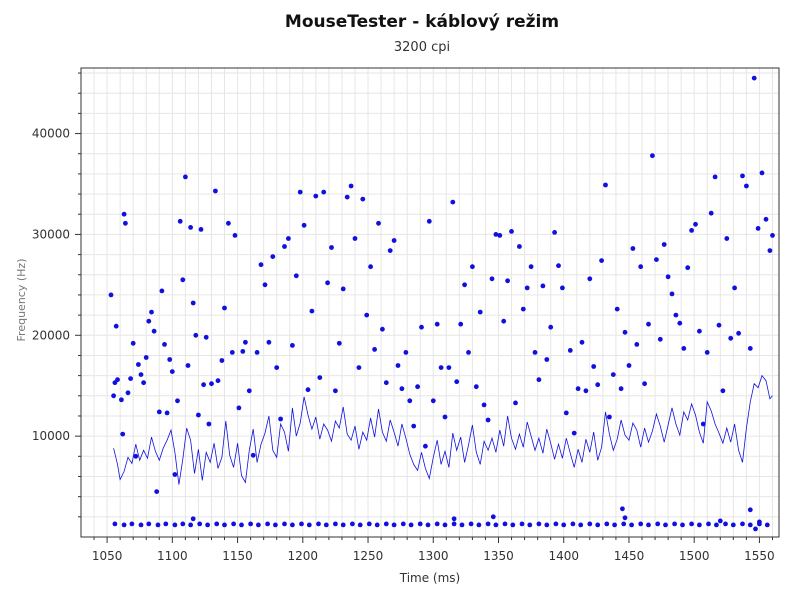 This screenshot has height=604, width=800. What do you see at coordinates (694, 556) in the screenshot?
I see `x-tick-label: 1500` at bounding box center [694, 556].